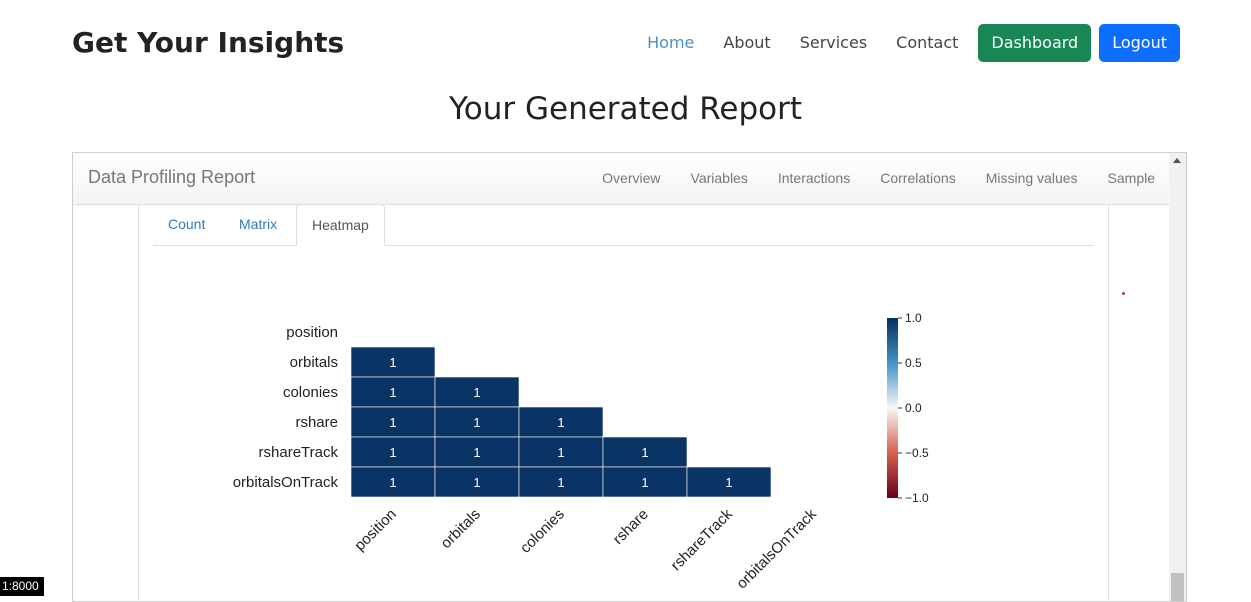  I want to click on page-heading: Your Generated Report, so click(625, 109).